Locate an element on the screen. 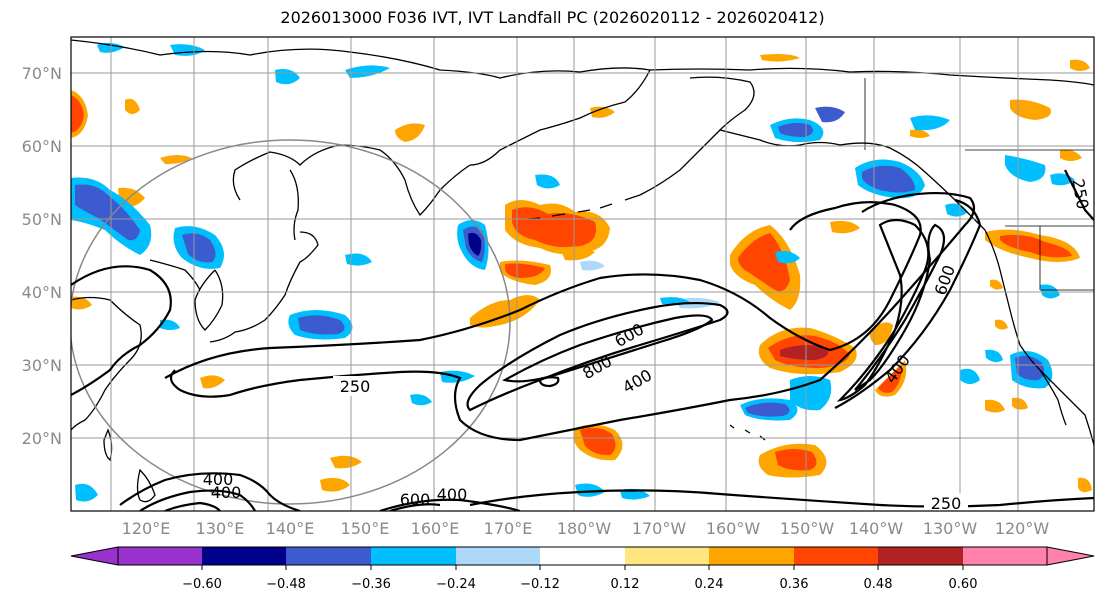 The width and height of the screenshot is (1105, 604). lon-label-140e: 140°E is located at coordinates (290, 528).